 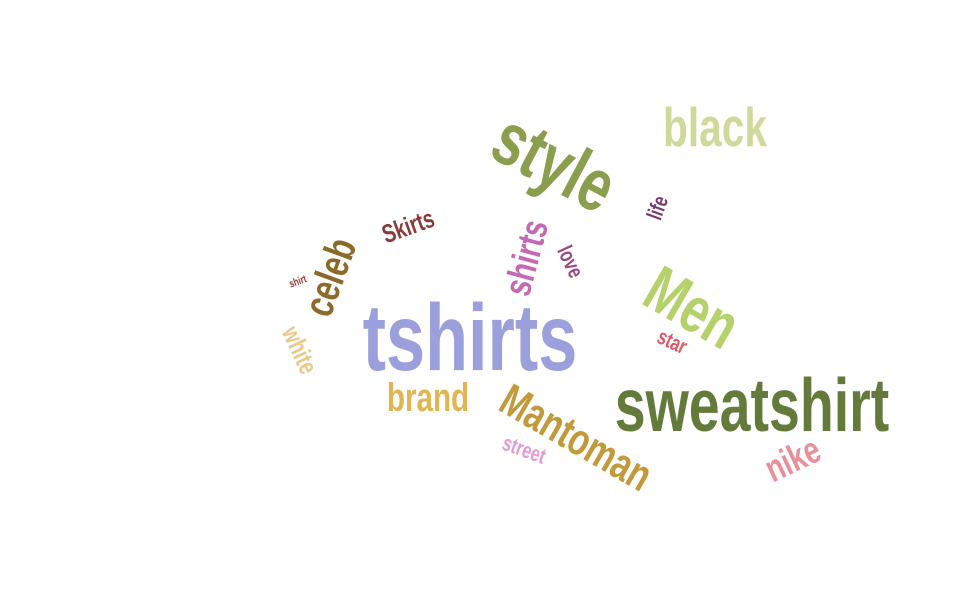 I want to click on word: shirt, so click(x=298, y=282).